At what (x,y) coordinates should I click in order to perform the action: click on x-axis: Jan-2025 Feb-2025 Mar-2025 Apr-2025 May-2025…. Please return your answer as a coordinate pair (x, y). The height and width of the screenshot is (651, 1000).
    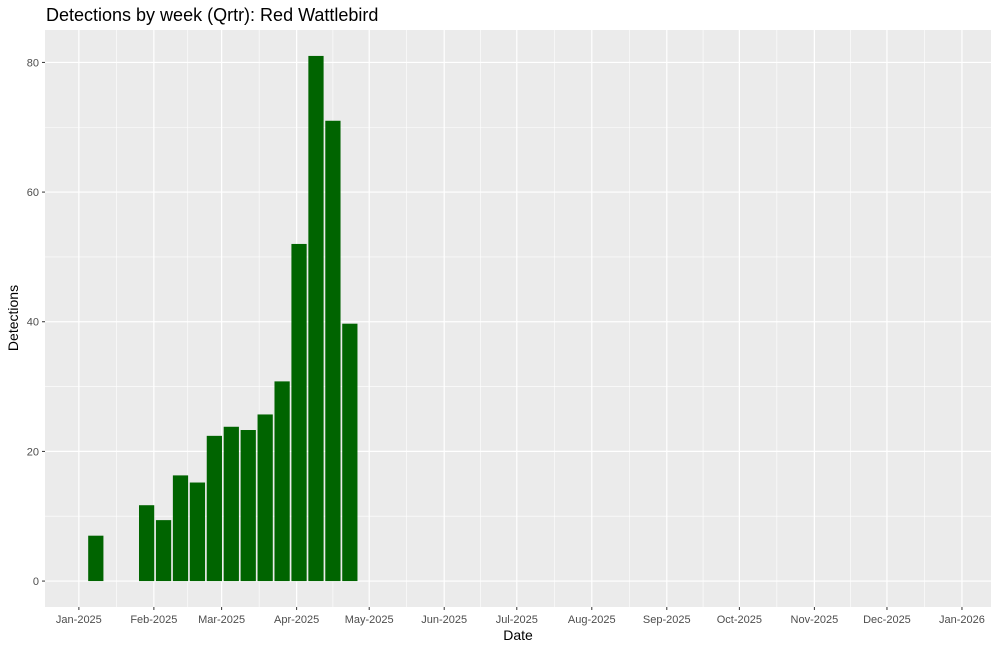
    Looking at the image, I should click on (520, 616).